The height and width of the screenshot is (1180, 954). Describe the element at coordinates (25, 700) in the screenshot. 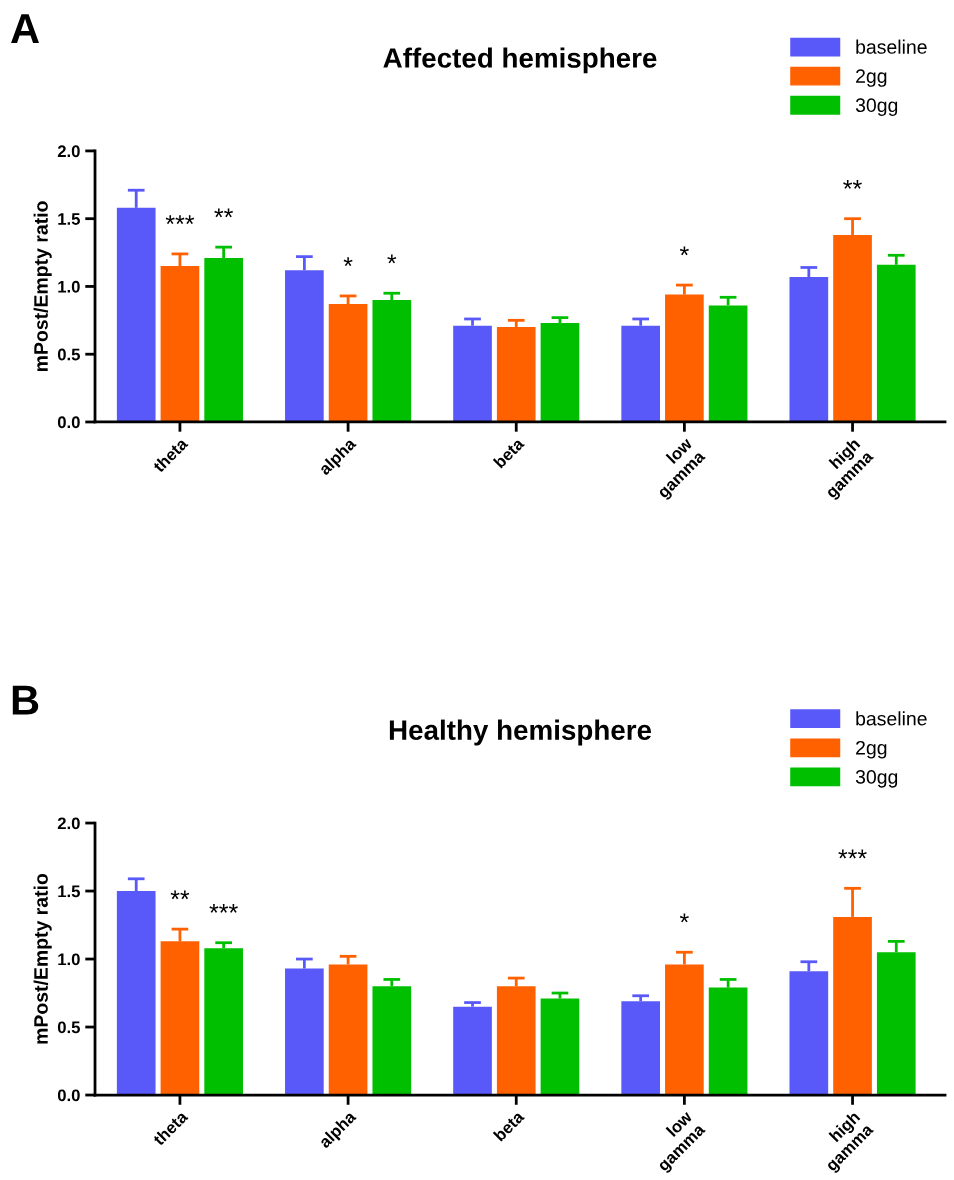

I see `text: B` at that location.